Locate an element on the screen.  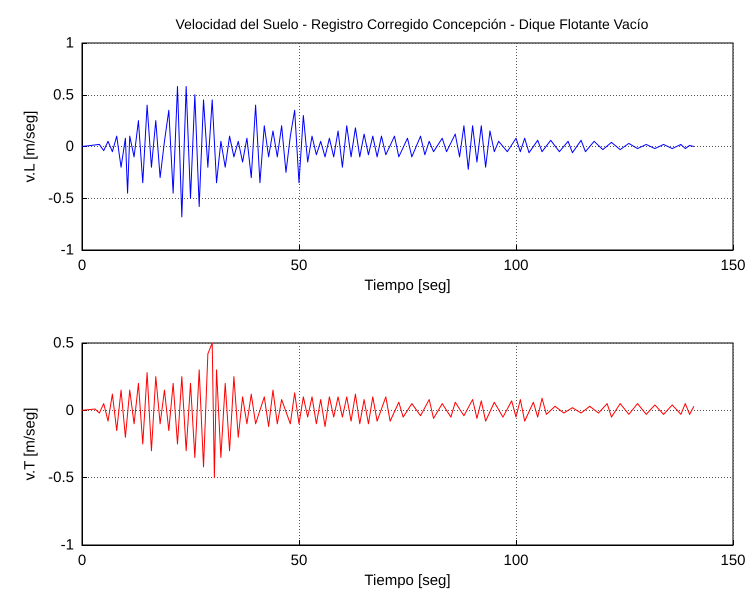
chart-title: Velocidad del Suelo - Registro Corregido Concepción - Dique Flotante Vacío is located at coordinates (412, 24).